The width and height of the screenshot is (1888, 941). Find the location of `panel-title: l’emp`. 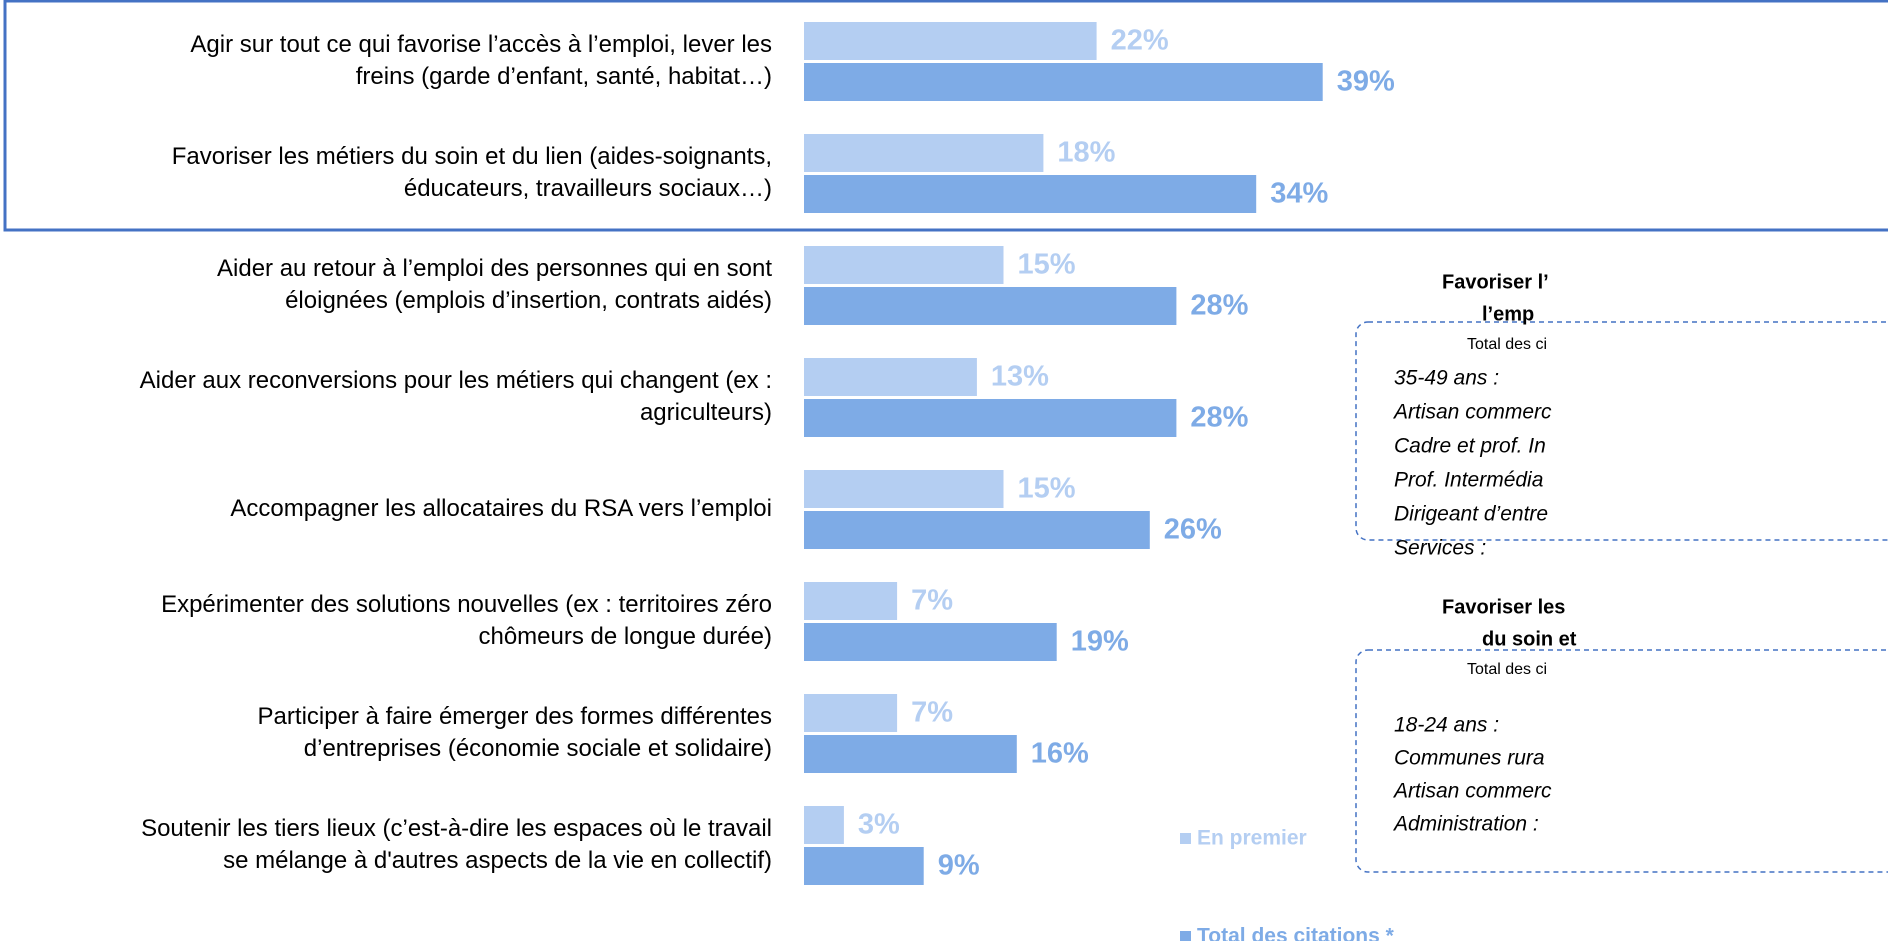

panel-title: l’emp is located at coordinates (1508, 314).